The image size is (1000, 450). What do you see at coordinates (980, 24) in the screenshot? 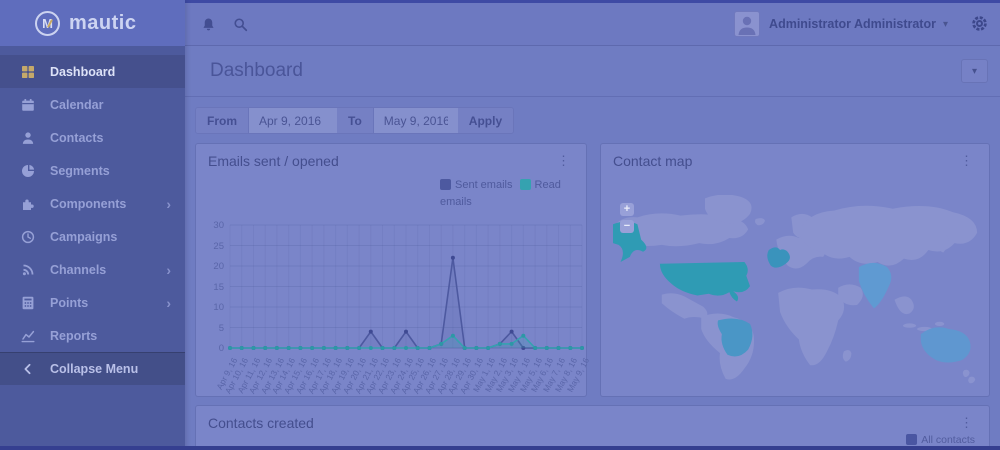
I see `settings-gear-icon` at bounding box center [980, 24].